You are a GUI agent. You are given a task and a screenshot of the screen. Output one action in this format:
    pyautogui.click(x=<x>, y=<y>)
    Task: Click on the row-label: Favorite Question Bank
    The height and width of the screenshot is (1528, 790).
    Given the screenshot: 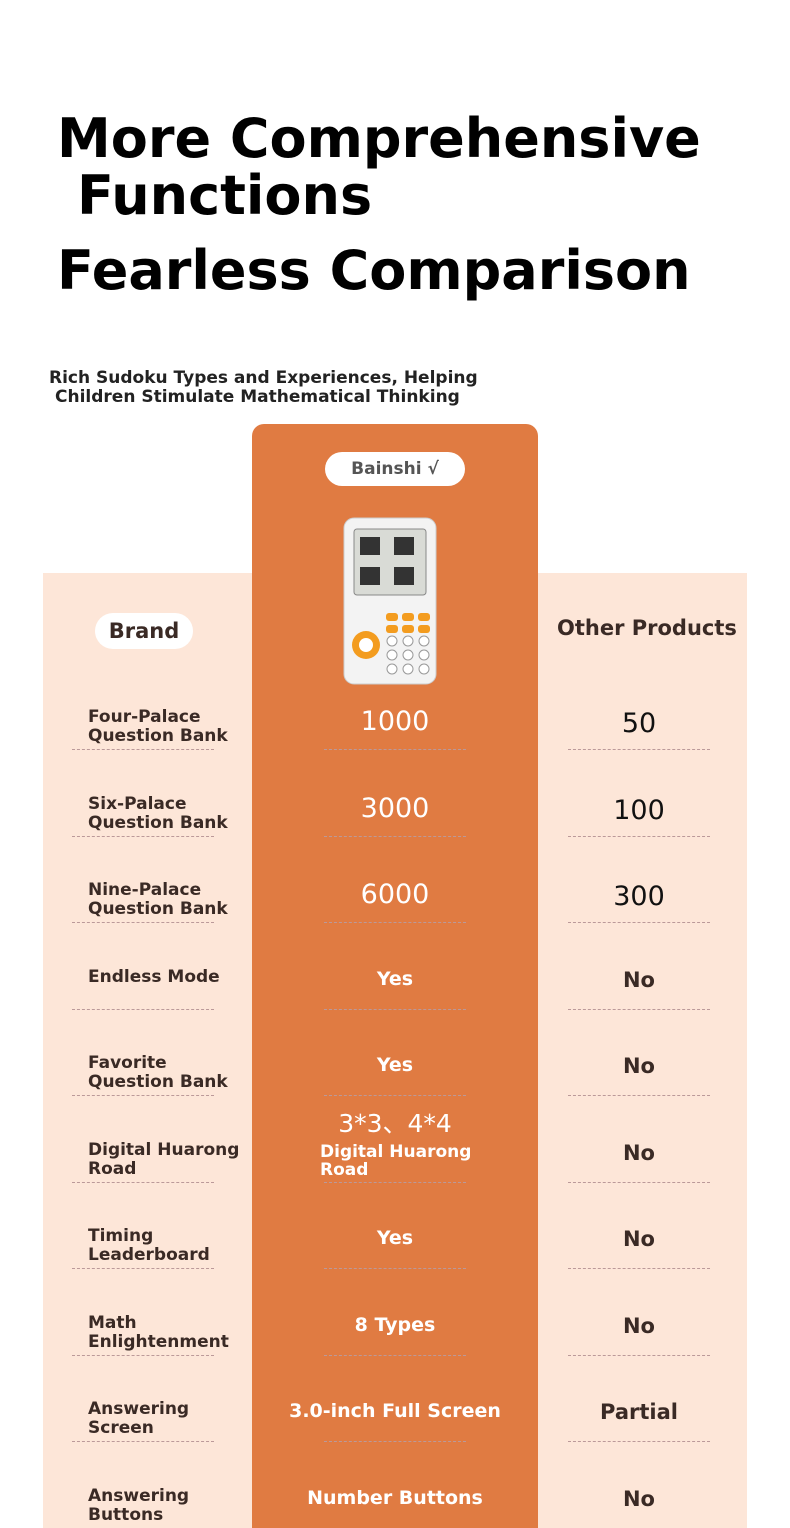 What is the action you would take?
    pyautogui.click(x=158, y=1072)
    